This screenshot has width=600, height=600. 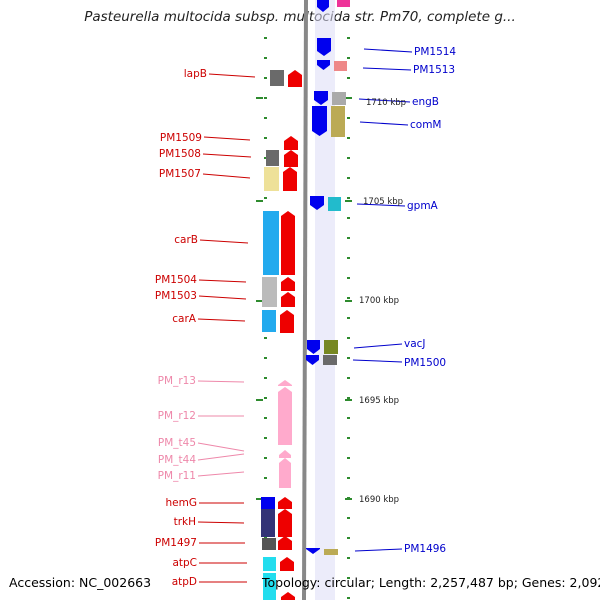 I want to click on gene-arrow-engB, so click(x=321, y=98).